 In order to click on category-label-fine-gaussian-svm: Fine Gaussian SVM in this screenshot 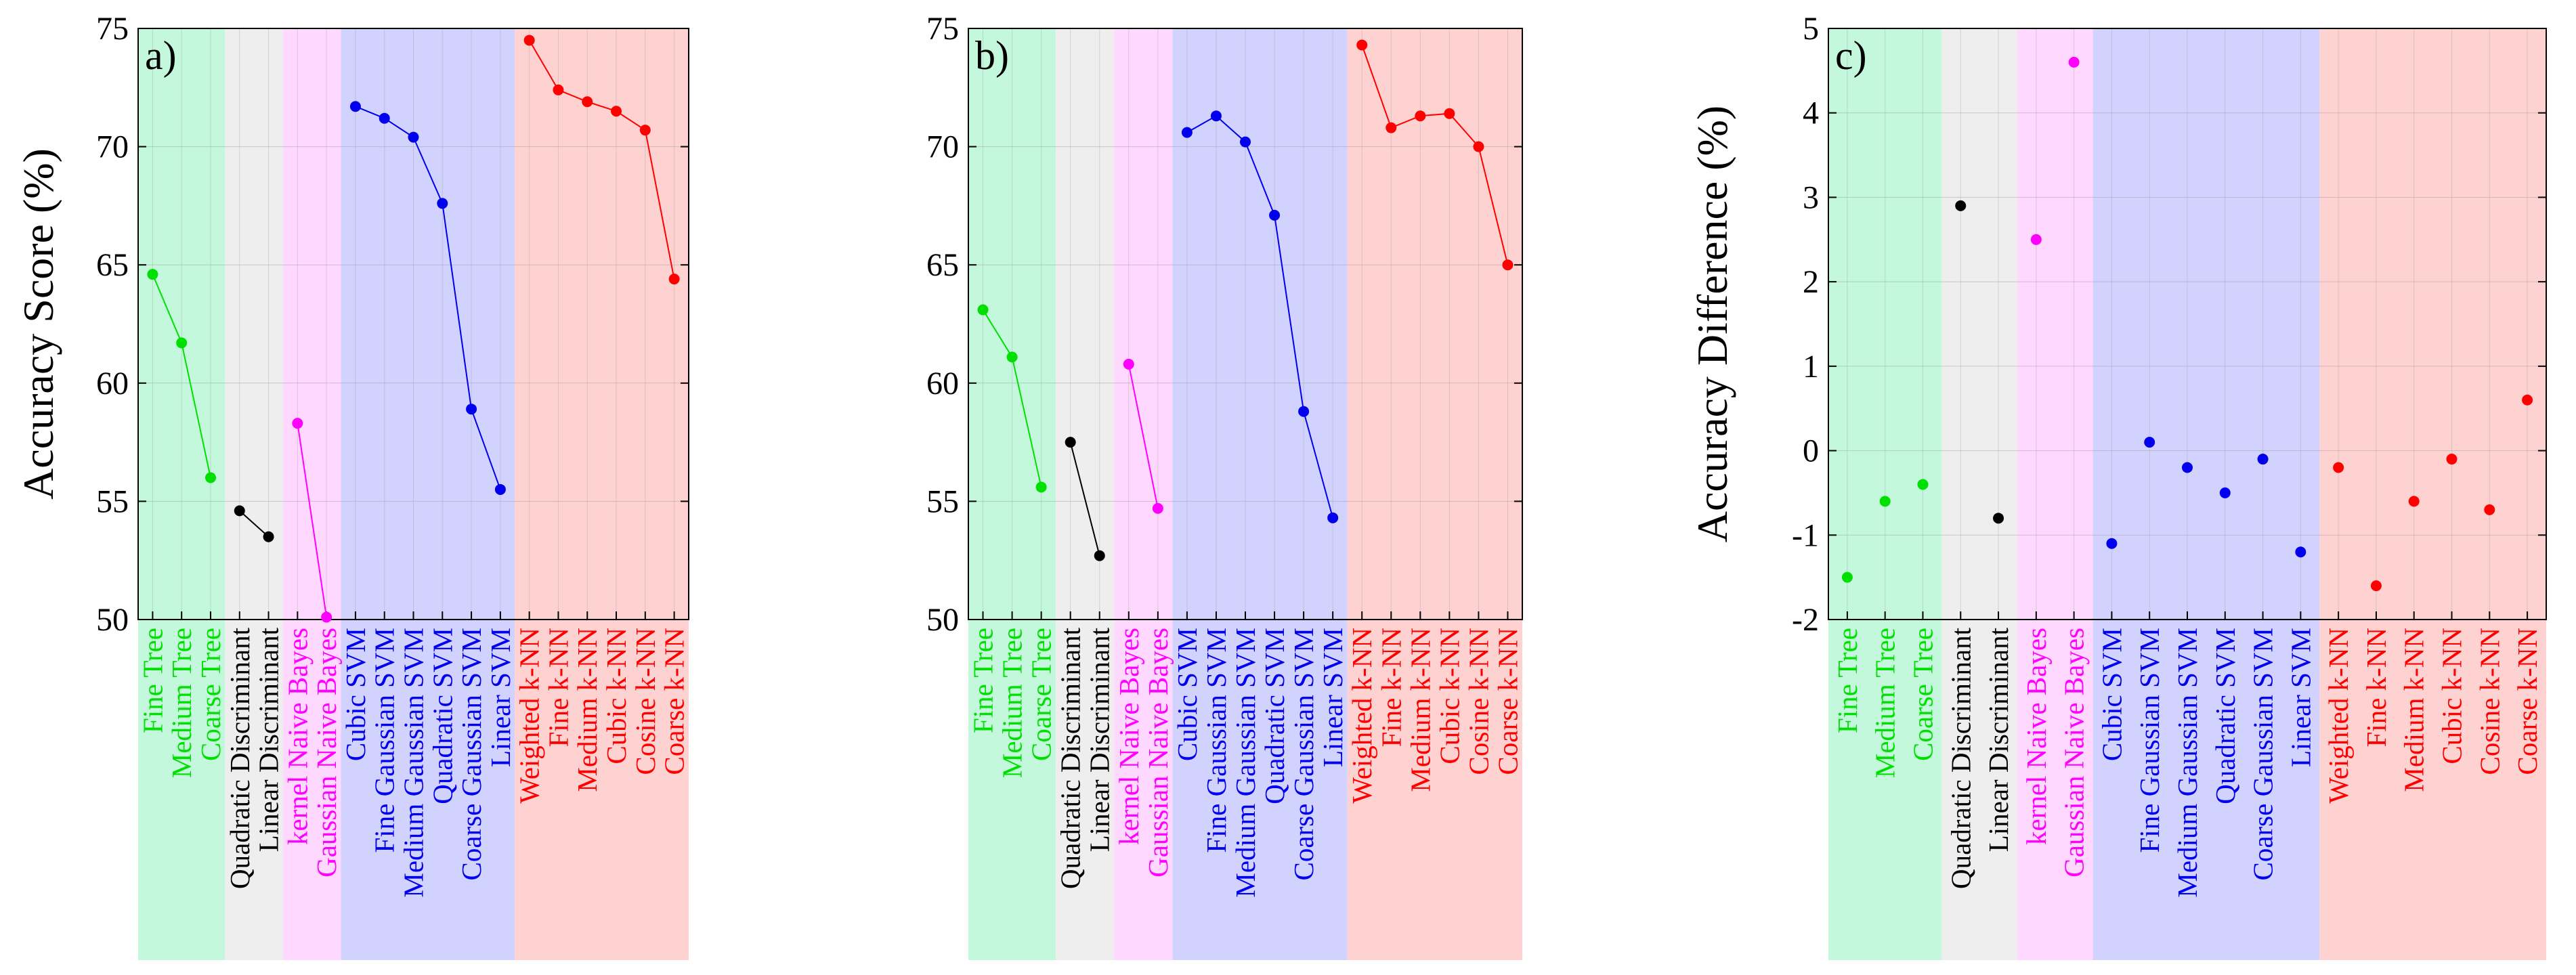, I will do `click(2149, 741)`.